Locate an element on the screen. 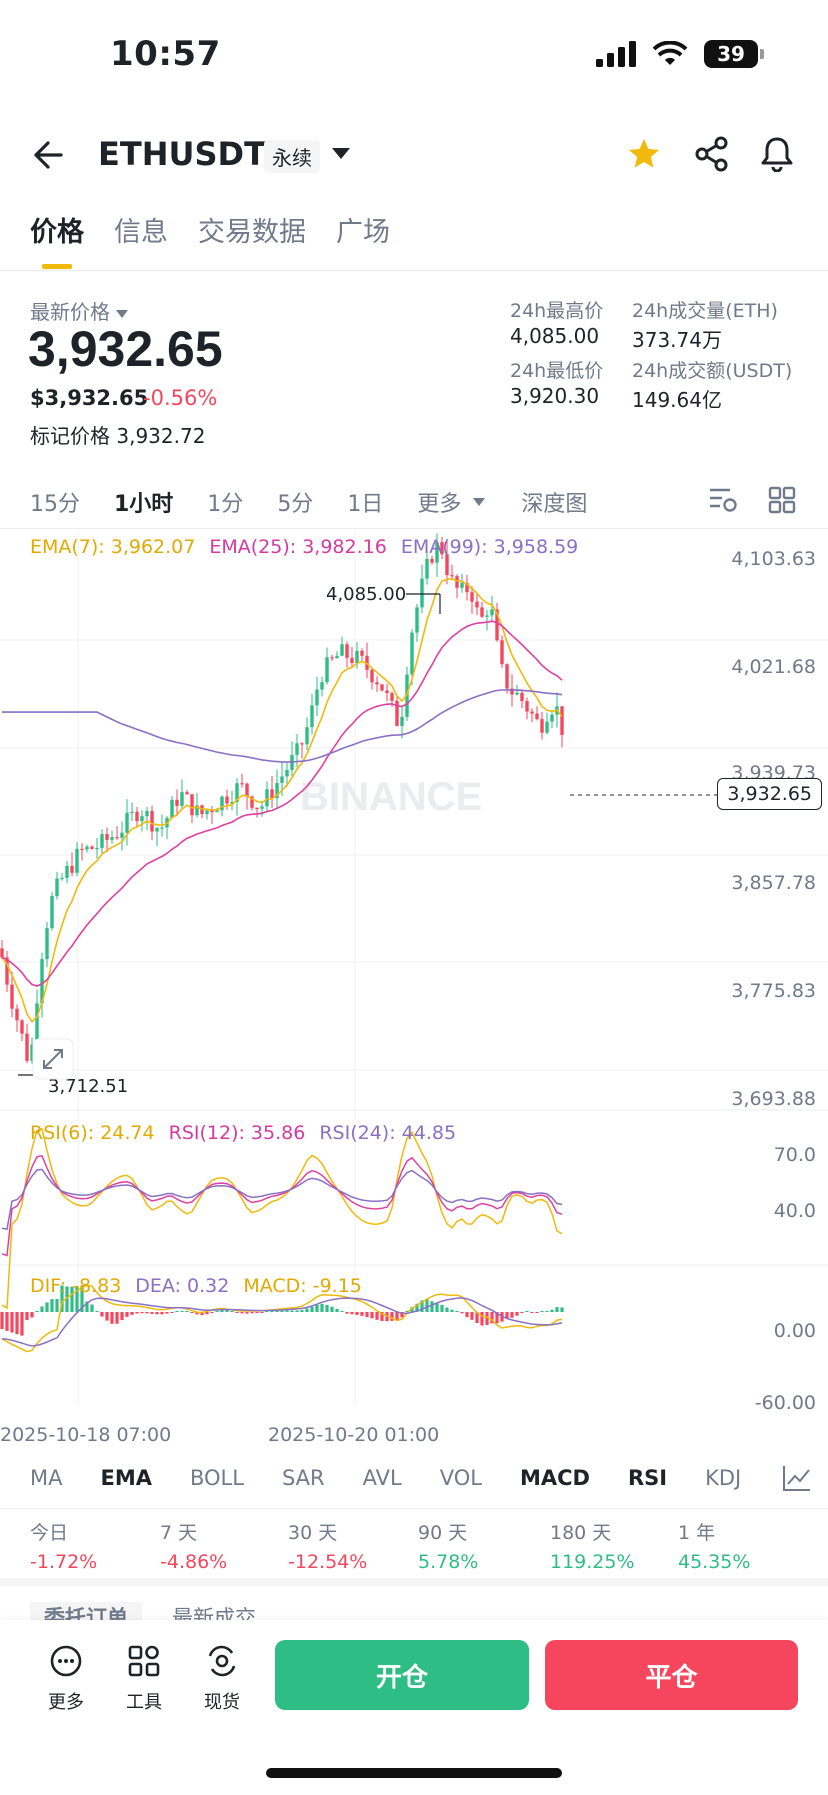 The width and height of the screenshot is (828, 1795). indicator-ema: EMA is located at coordinates (126, 1478).